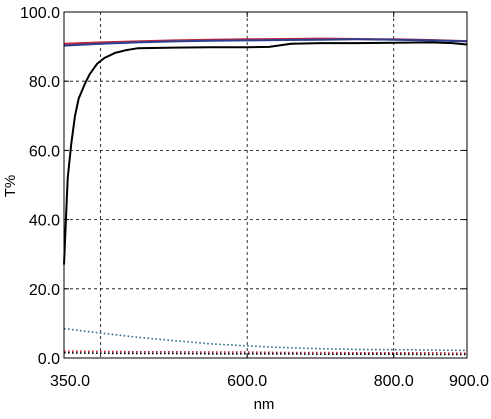 The width and height of the screenshot is (491, 419). I want to click on x-tick-label: 350.0, so click(70, 381).